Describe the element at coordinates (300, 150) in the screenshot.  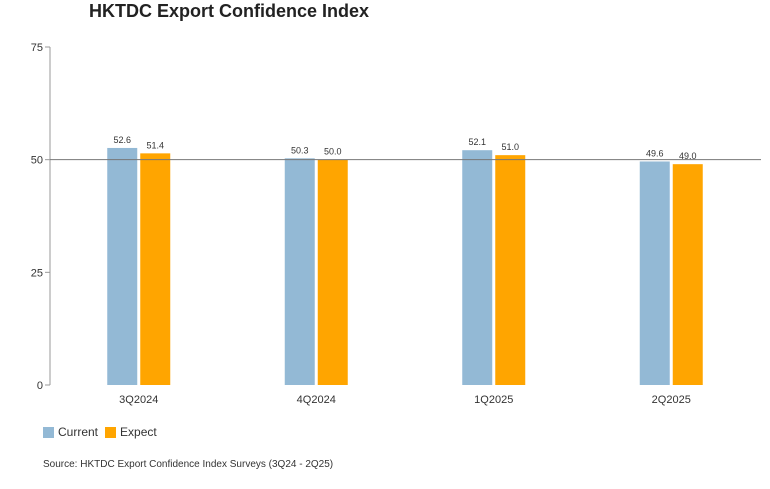
I see `data-label-current-4Q2024: 50.3` at that location.